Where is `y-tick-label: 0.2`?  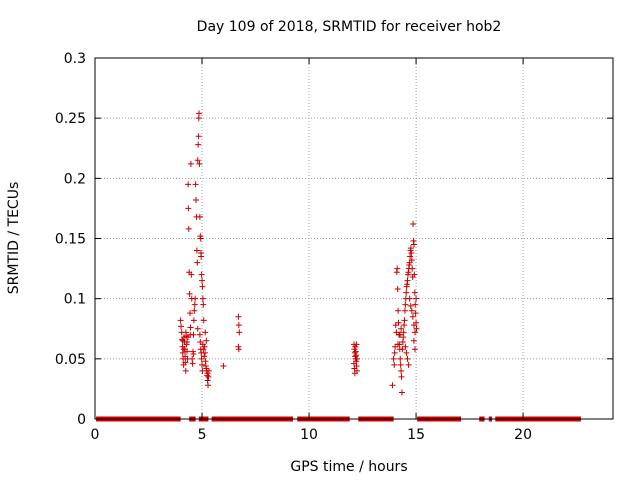 y-tick-label: 0.2 is located at coordinates (75, 179).